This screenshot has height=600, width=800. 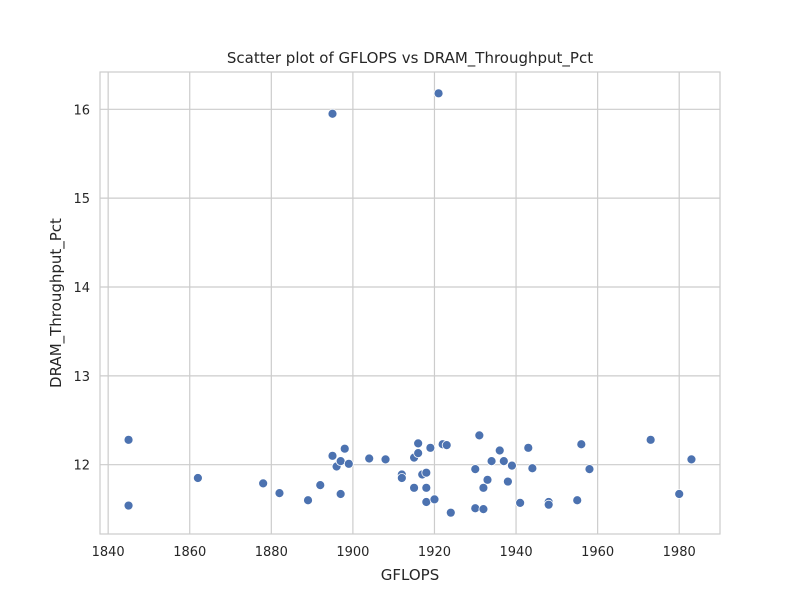 I want to click on x-tick-label: 1920, so click(x=434, y=552).